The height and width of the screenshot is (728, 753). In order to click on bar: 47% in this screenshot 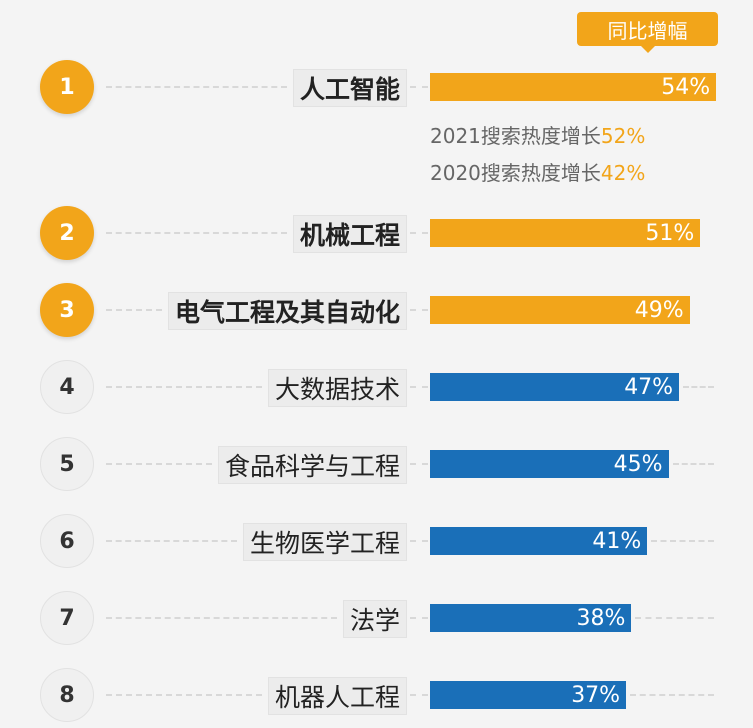, I will do `click(555, 387)`.